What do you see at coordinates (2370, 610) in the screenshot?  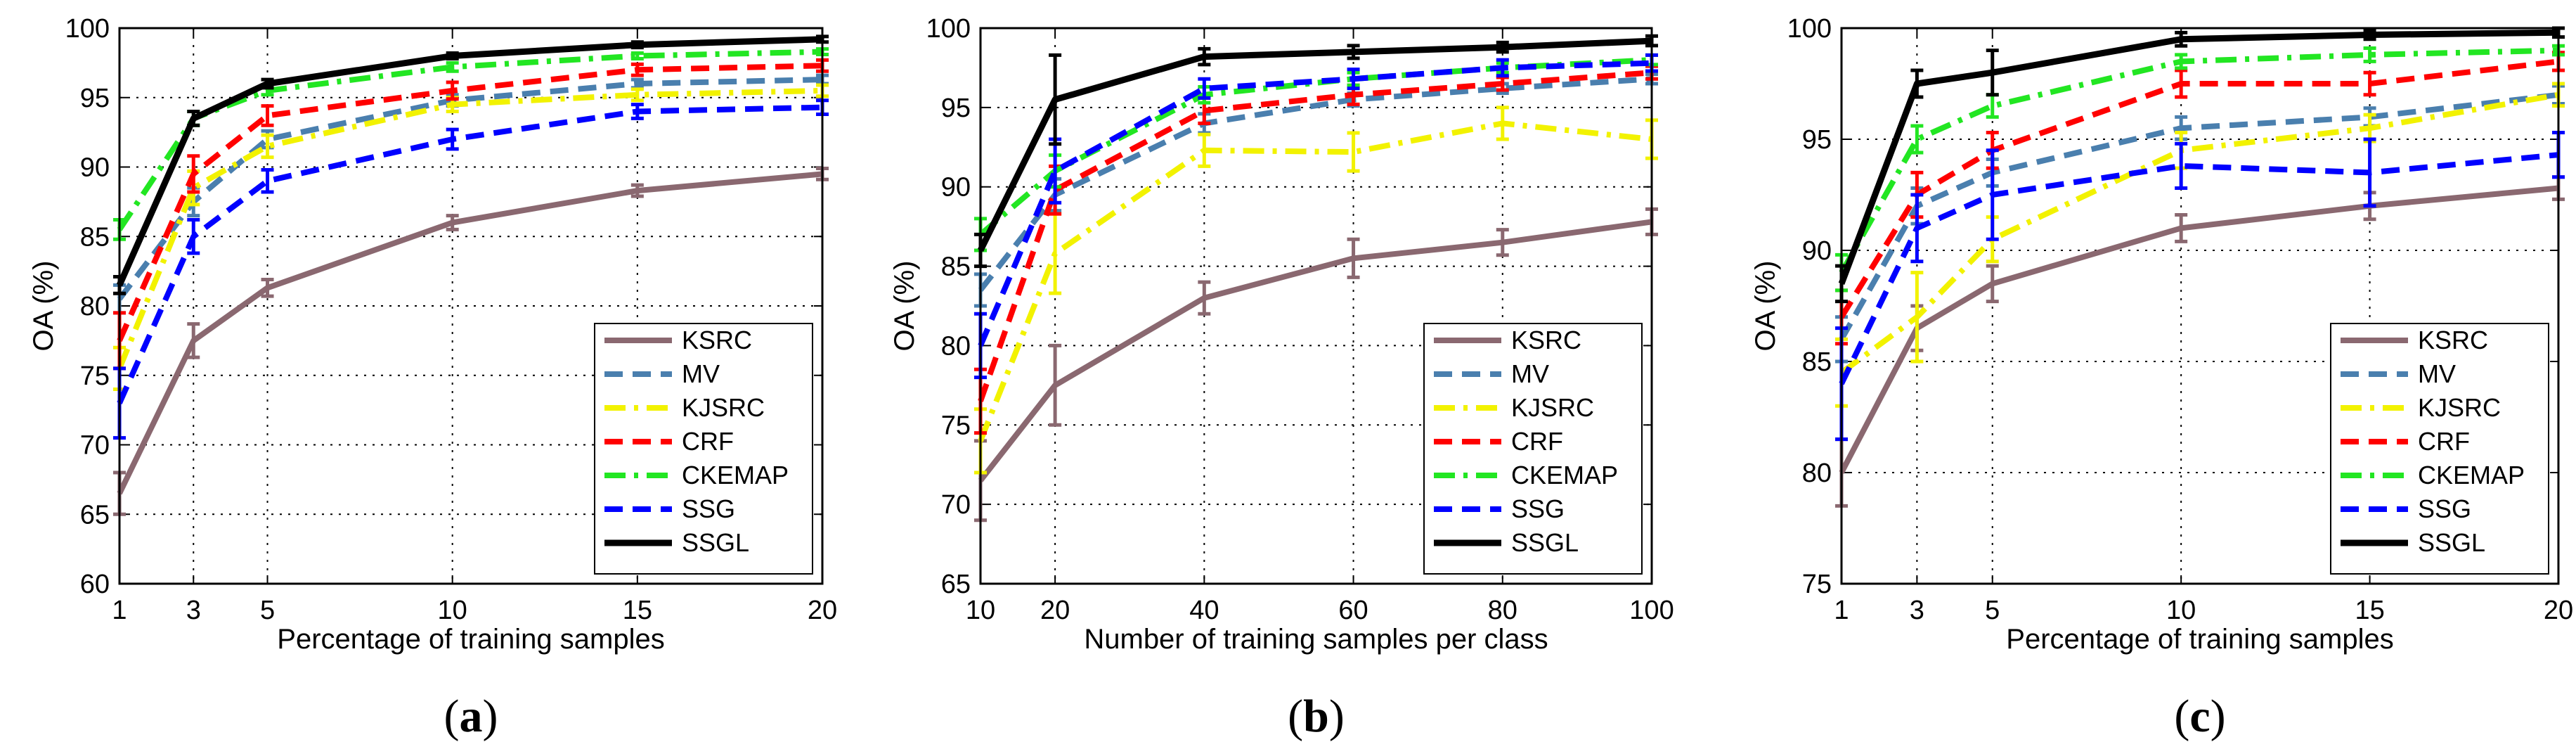 I see `x-tick-label: 15` at bounding box center [2370, 610].